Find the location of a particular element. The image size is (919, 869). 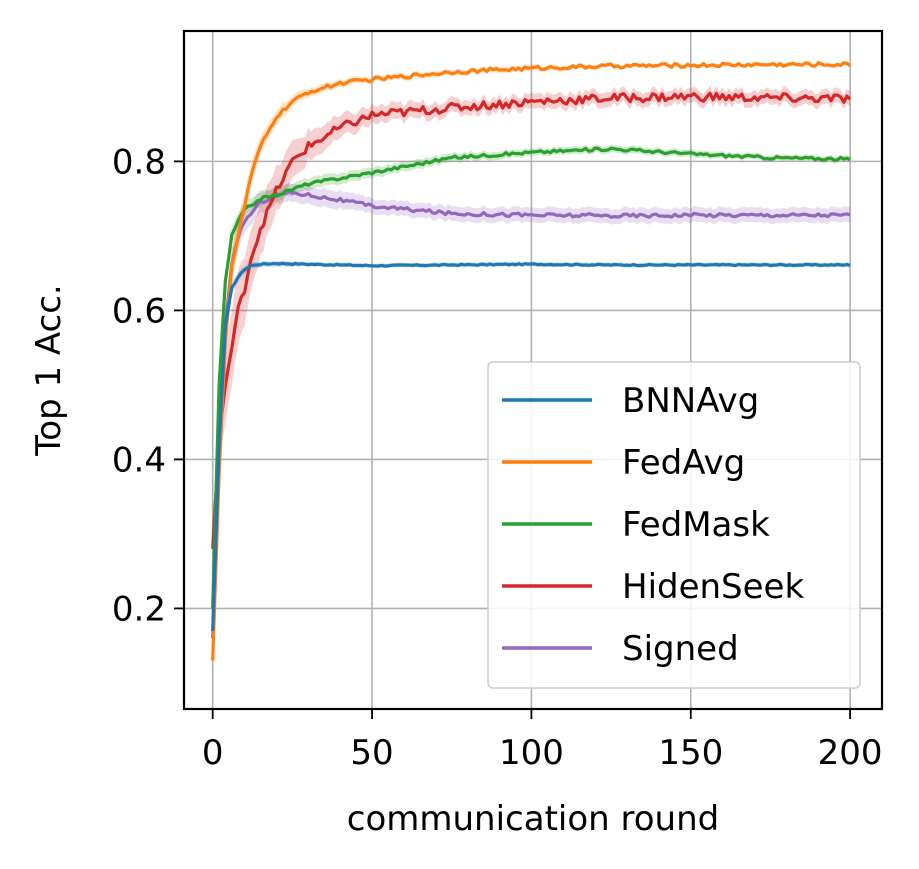

legend-label: Signed is located at coordinates (680, 649).